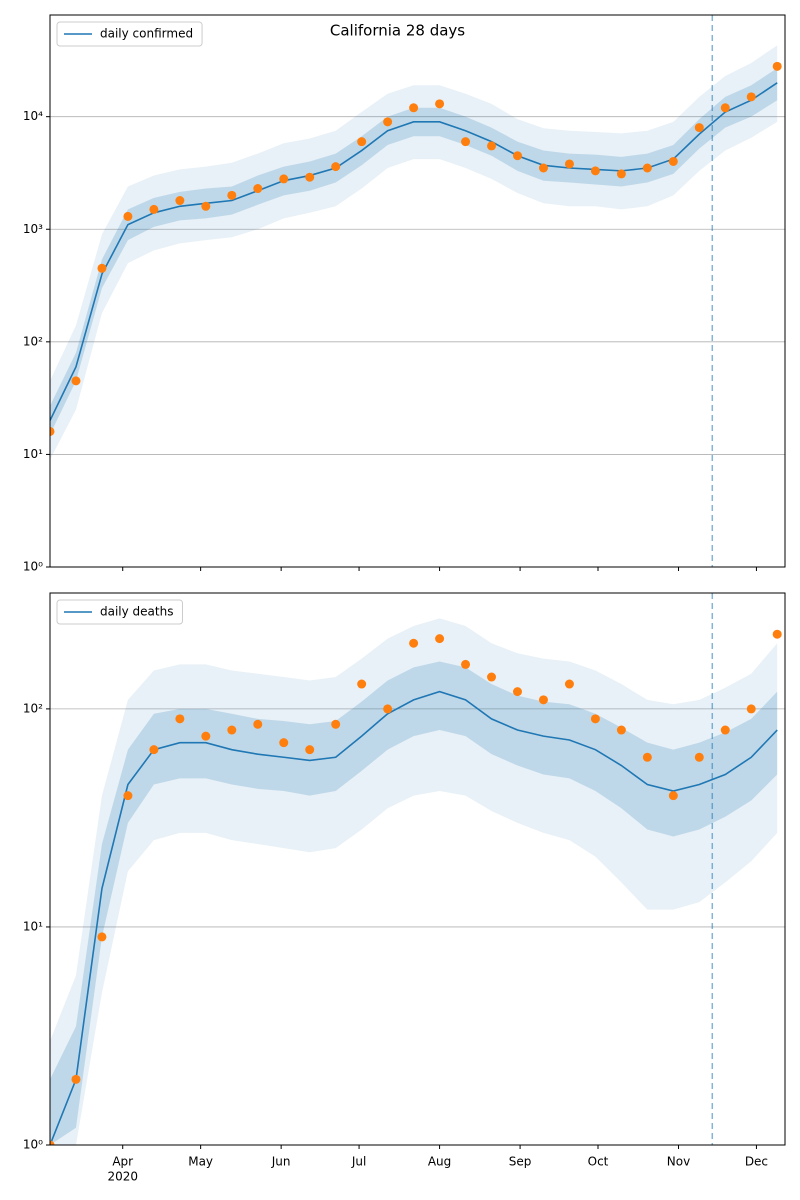  Describe the element at coordinates (598, 1162) in the screenshot. I see `x-tick-label: Oct` at that location.